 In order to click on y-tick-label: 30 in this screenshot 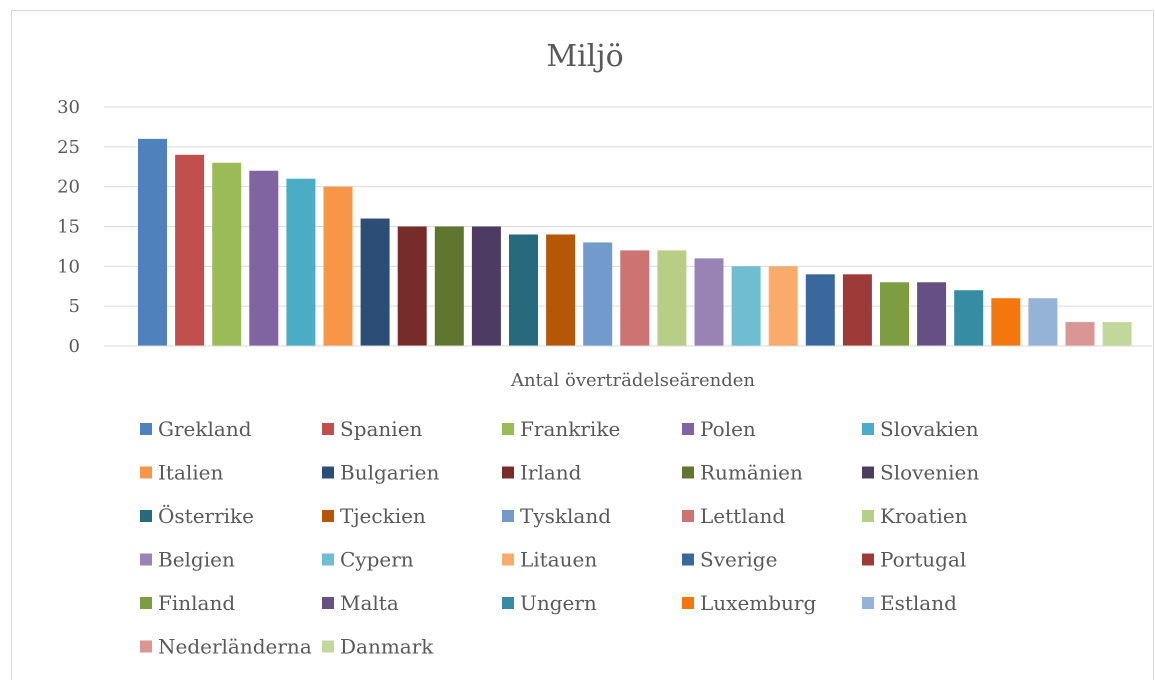, I will do `click(68, 107)`.